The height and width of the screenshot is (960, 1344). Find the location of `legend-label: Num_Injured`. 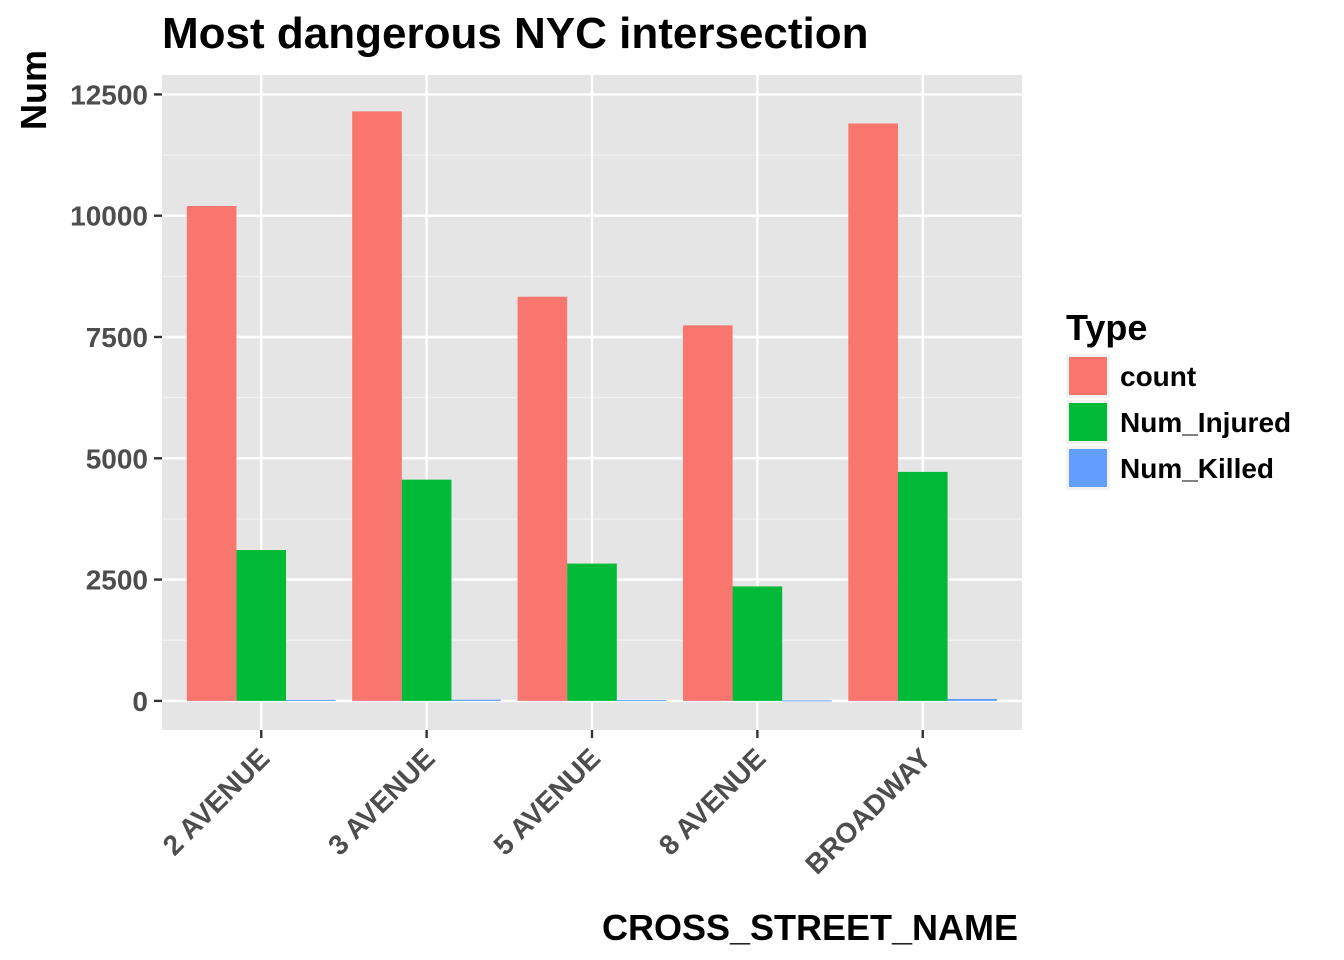

legend-label: Num_Injured is located at coordinates (1205, 422).